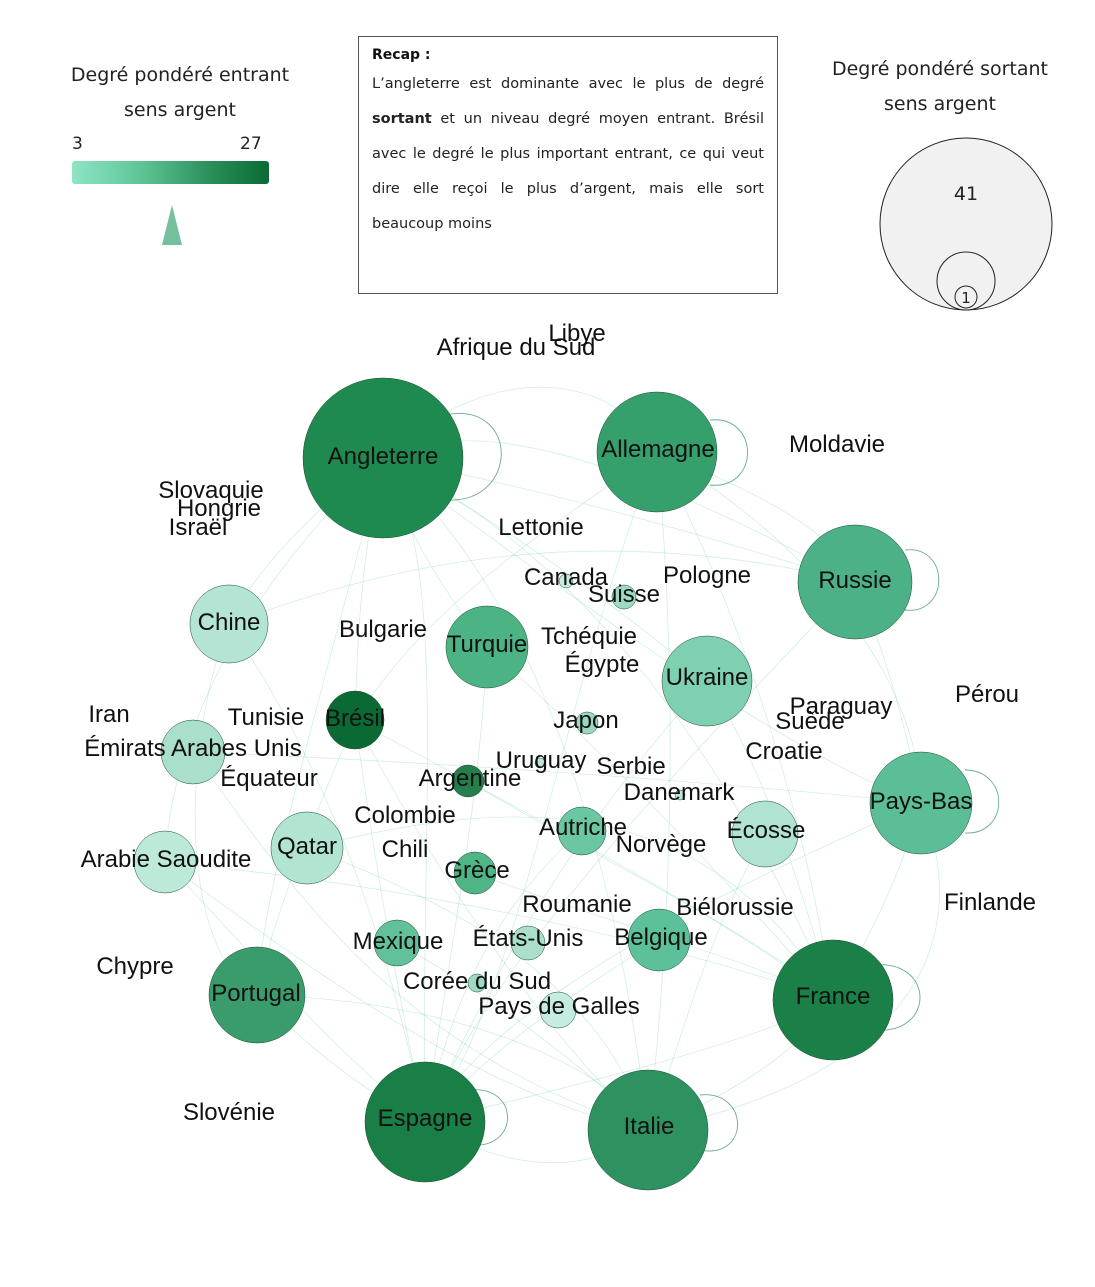 This screenshot has width=1095, height=1287. I want to click on legend-in-title-line1: Degré pondéré entrant, so click(180, 75).